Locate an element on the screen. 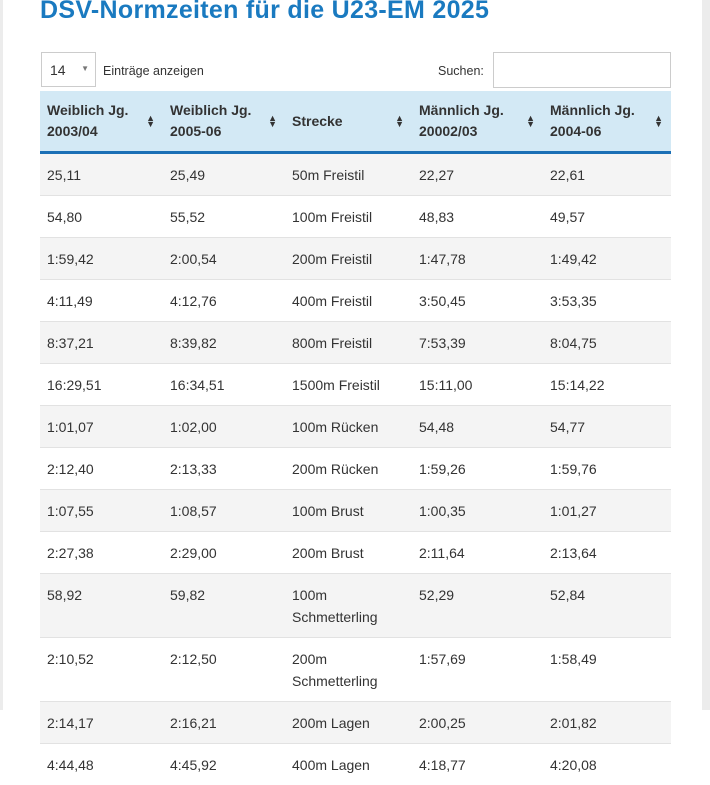  table-cell: 2:12,40 is located at coordinates (101, 469).